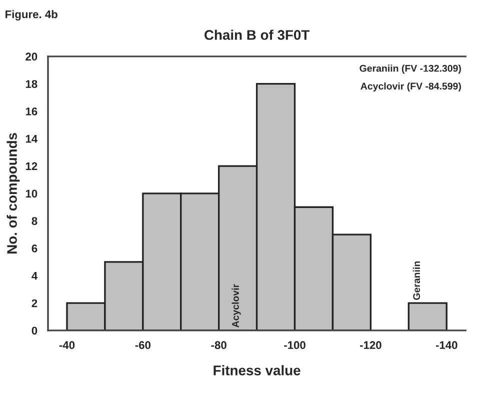 This screenshot has height=403, width=480. I want to click on x-tick-label: -60, so click(142, 345).